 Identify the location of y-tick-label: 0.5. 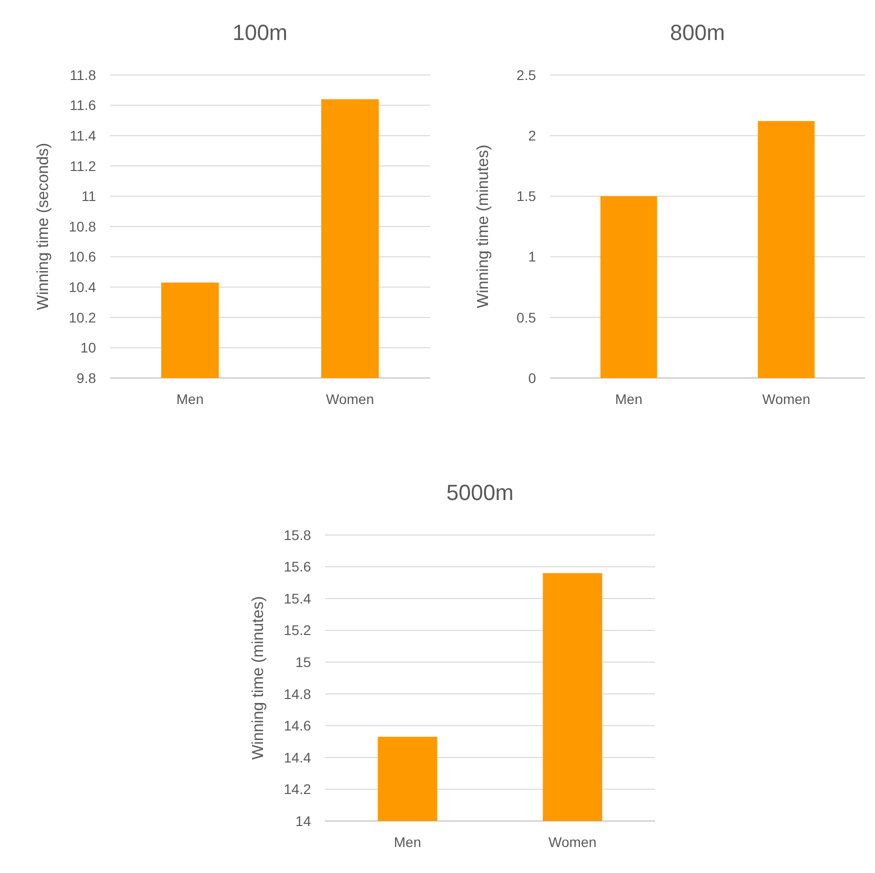
(526, 317).